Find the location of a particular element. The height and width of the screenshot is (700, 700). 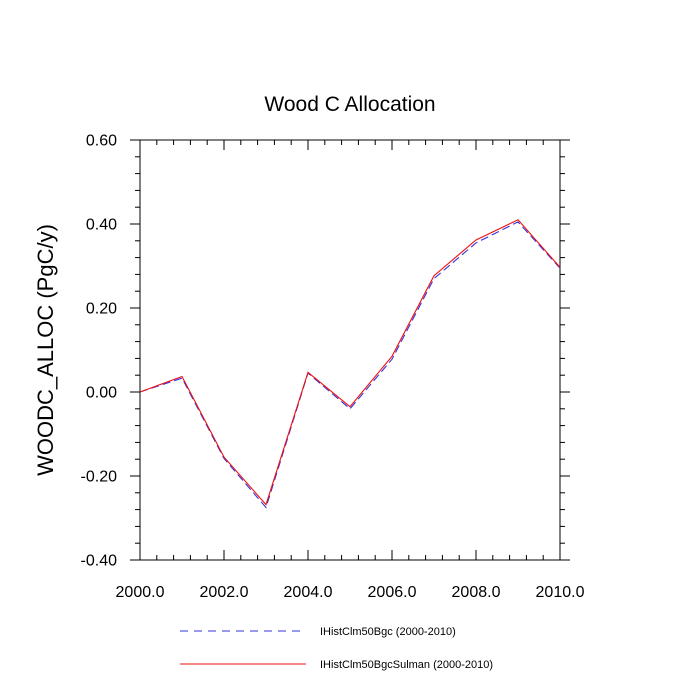

y-tick-label: -0.20 is located at coordinates (99, 477).